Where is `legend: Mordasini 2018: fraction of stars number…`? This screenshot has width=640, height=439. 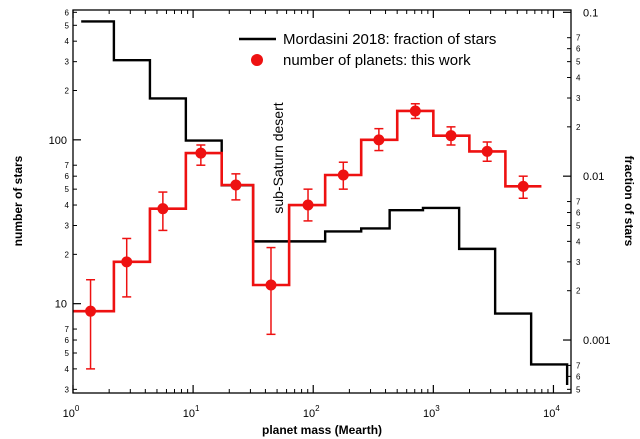 legend: Mordasini 2018: fraction of stars number… is located at coordinates (367, 50).